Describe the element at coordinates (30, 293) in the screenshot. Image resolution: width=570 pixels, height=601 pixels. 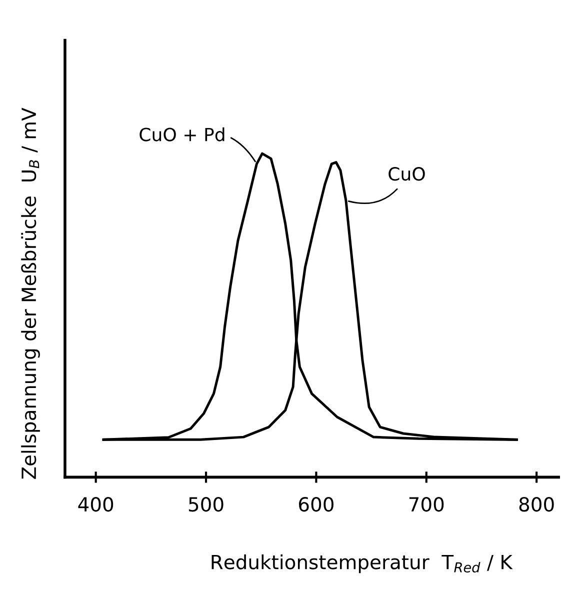
I see `y-axis-title: Zellspannung der Meßbrücke U$_{B}$ / mV` at that location.